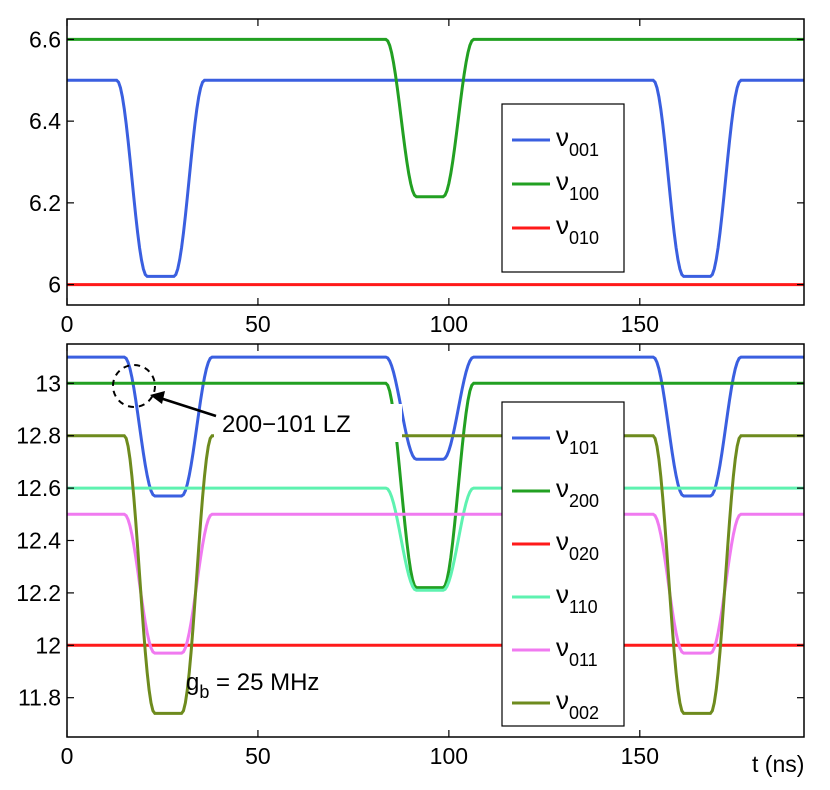 The height and width of the screenshot is (790, 830). I want to click on y-tick-label: 6.2, so click(45, 203).